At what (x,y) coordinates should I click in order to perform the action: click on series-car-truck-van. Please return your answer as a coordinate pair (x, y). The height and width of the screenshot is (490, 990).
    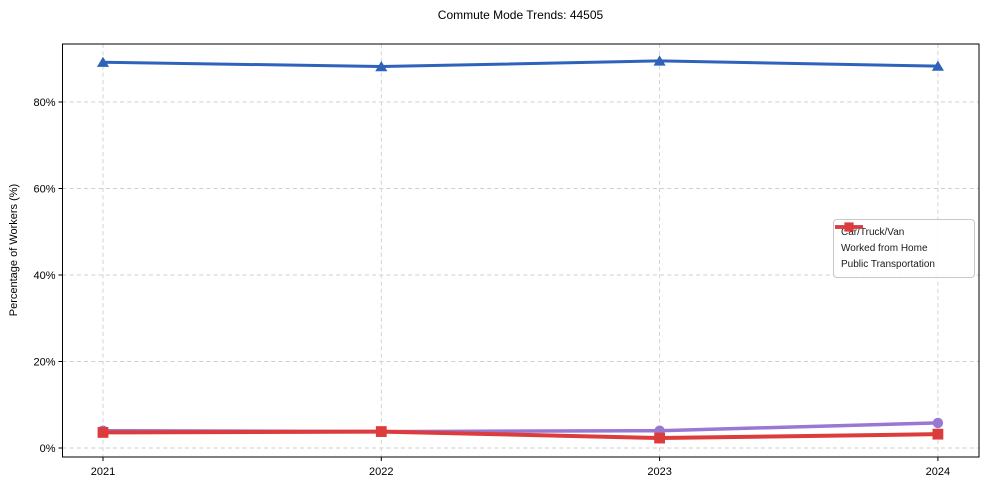
    Looking at the image, I should click on (520, 63).